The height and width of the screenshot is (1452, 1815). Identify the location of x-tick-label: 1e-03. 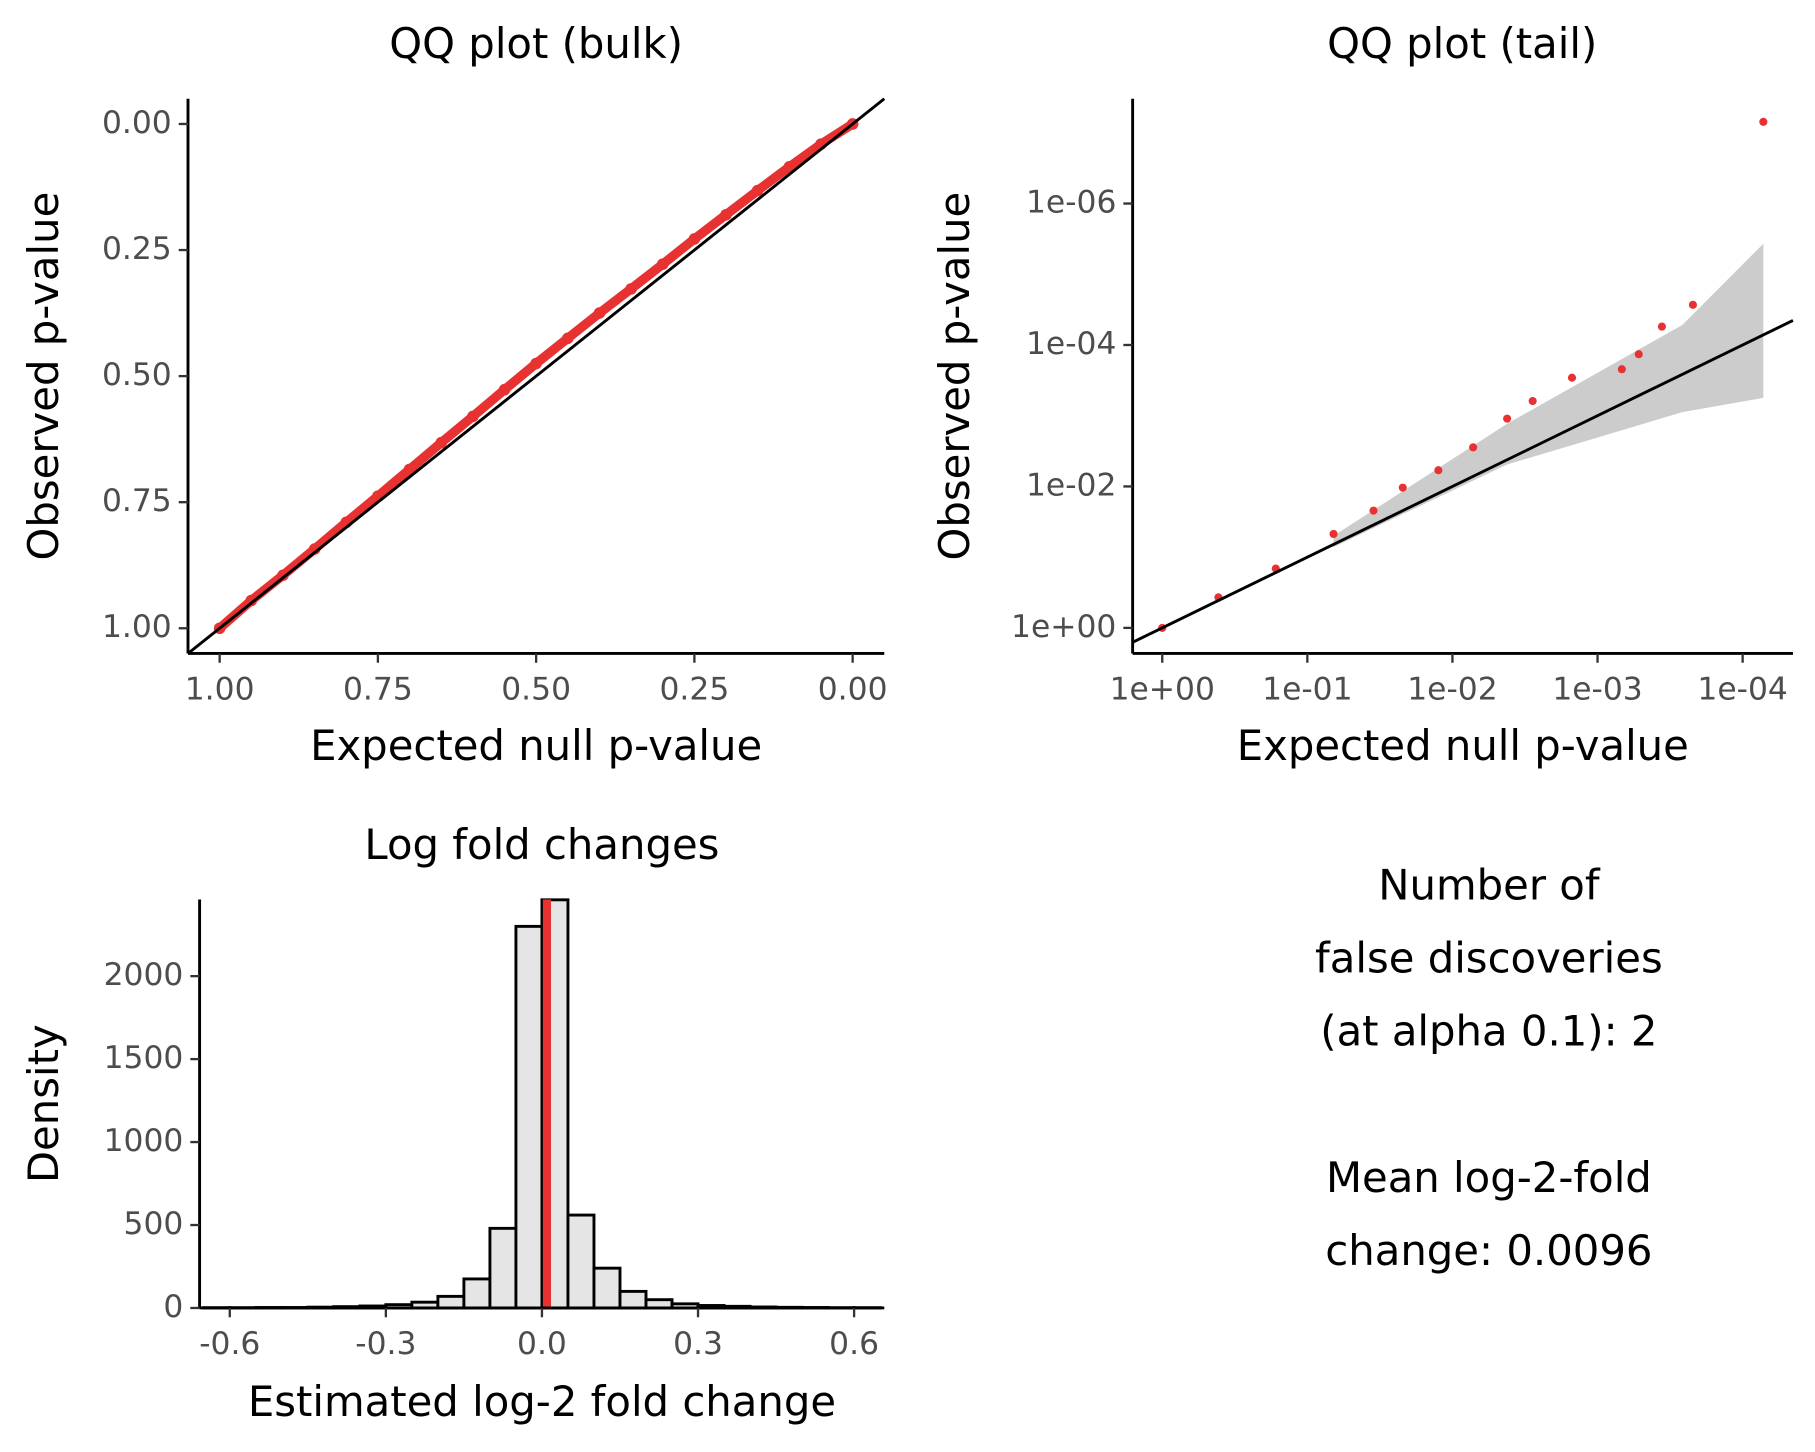
(1597, 690).